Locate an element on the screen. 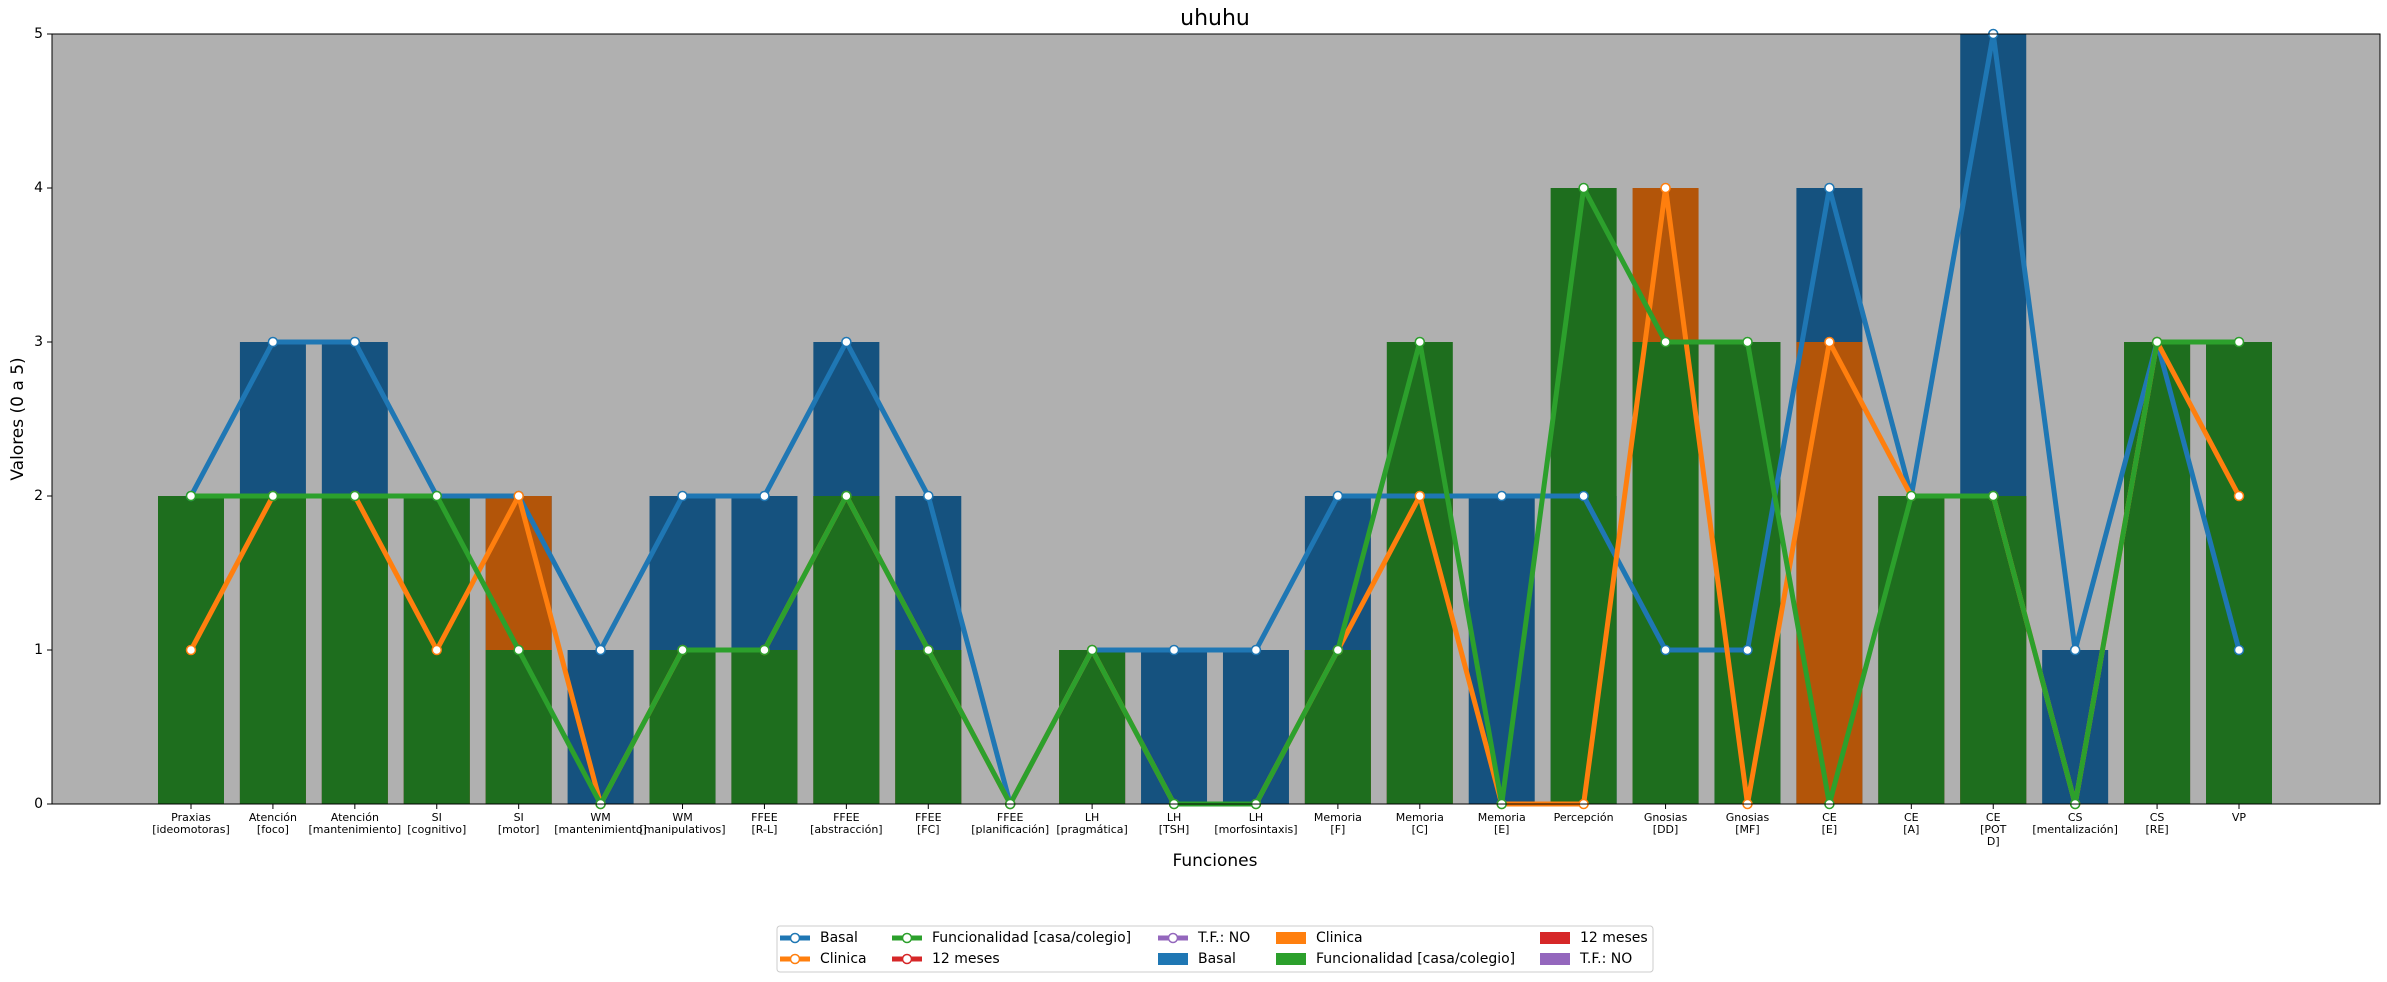  x-tick-label: Memoria [C] is located at coordinates (1420, 823).